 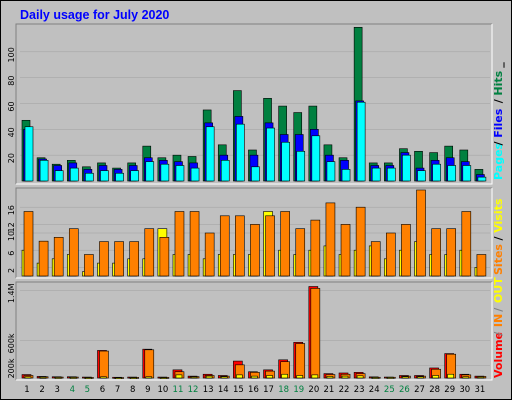 What do you see at coordinates (434, 390) in the screenshot?
I see `day-tick-label: 28` at bounding box center [434, 390].